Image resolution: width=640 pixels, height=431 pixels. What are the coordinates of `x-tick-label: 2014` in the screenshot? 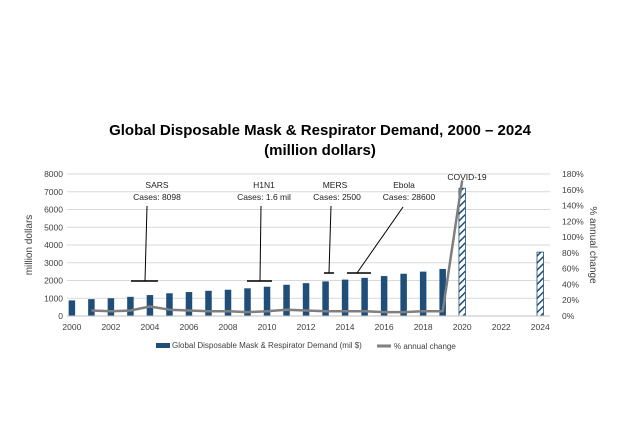 It's located at (345, 327).